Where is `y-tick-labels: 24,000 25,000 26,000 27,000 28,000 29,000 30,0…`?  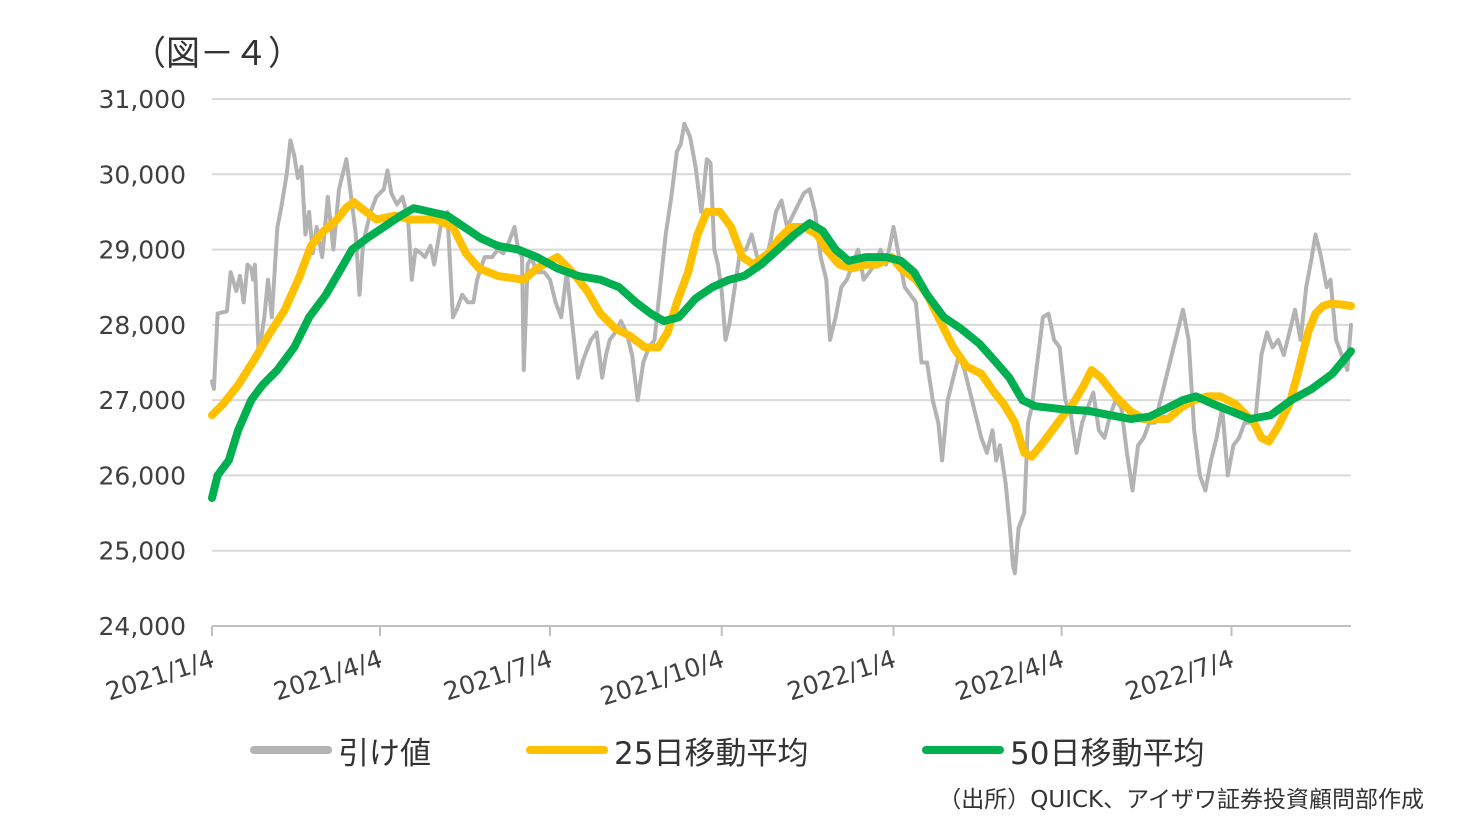
y-tick-labels: 24,000 25,000 26,000 27,000 28,000 29,000 30,0… is located at coordinates (142, 363).